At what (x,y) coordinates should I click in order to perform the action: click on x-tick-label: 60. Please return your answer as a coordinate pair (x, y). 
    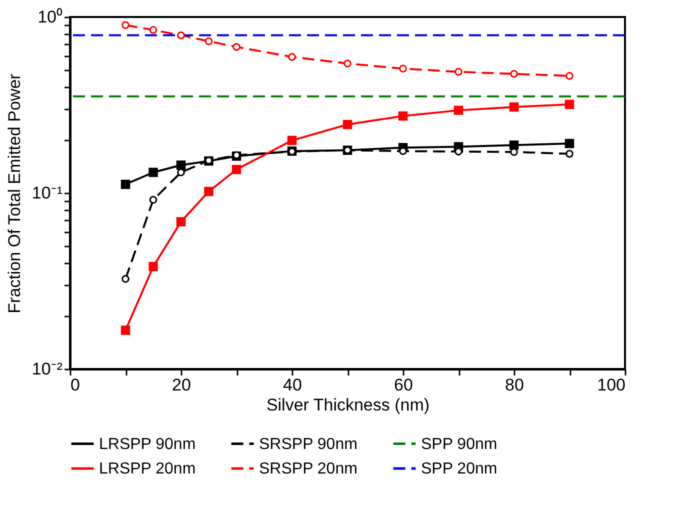
    Looking at the image, I should click on (403, 385).